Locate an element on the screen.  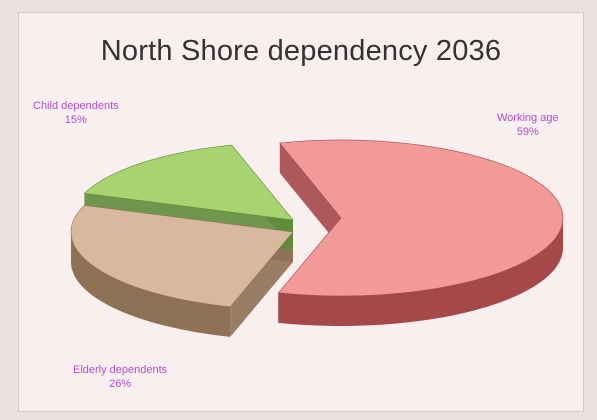
pie-side-working-age is located at coordinates (420, 272).